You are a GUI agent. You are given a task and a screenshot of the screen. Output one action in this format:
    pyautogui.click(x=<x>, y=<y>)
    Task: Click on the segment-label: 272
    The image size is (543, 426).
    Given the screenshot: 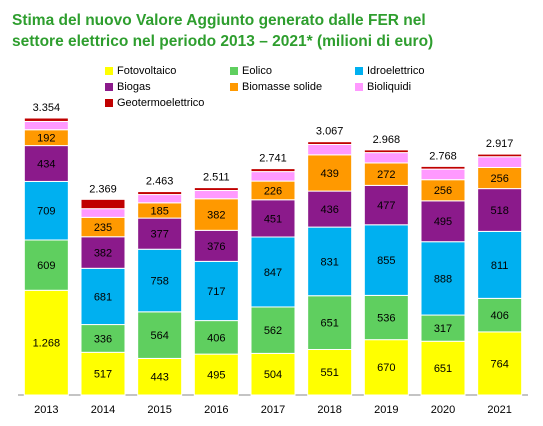 What is the action you would take?
    pyautogui.click(x=386, y=175)
    